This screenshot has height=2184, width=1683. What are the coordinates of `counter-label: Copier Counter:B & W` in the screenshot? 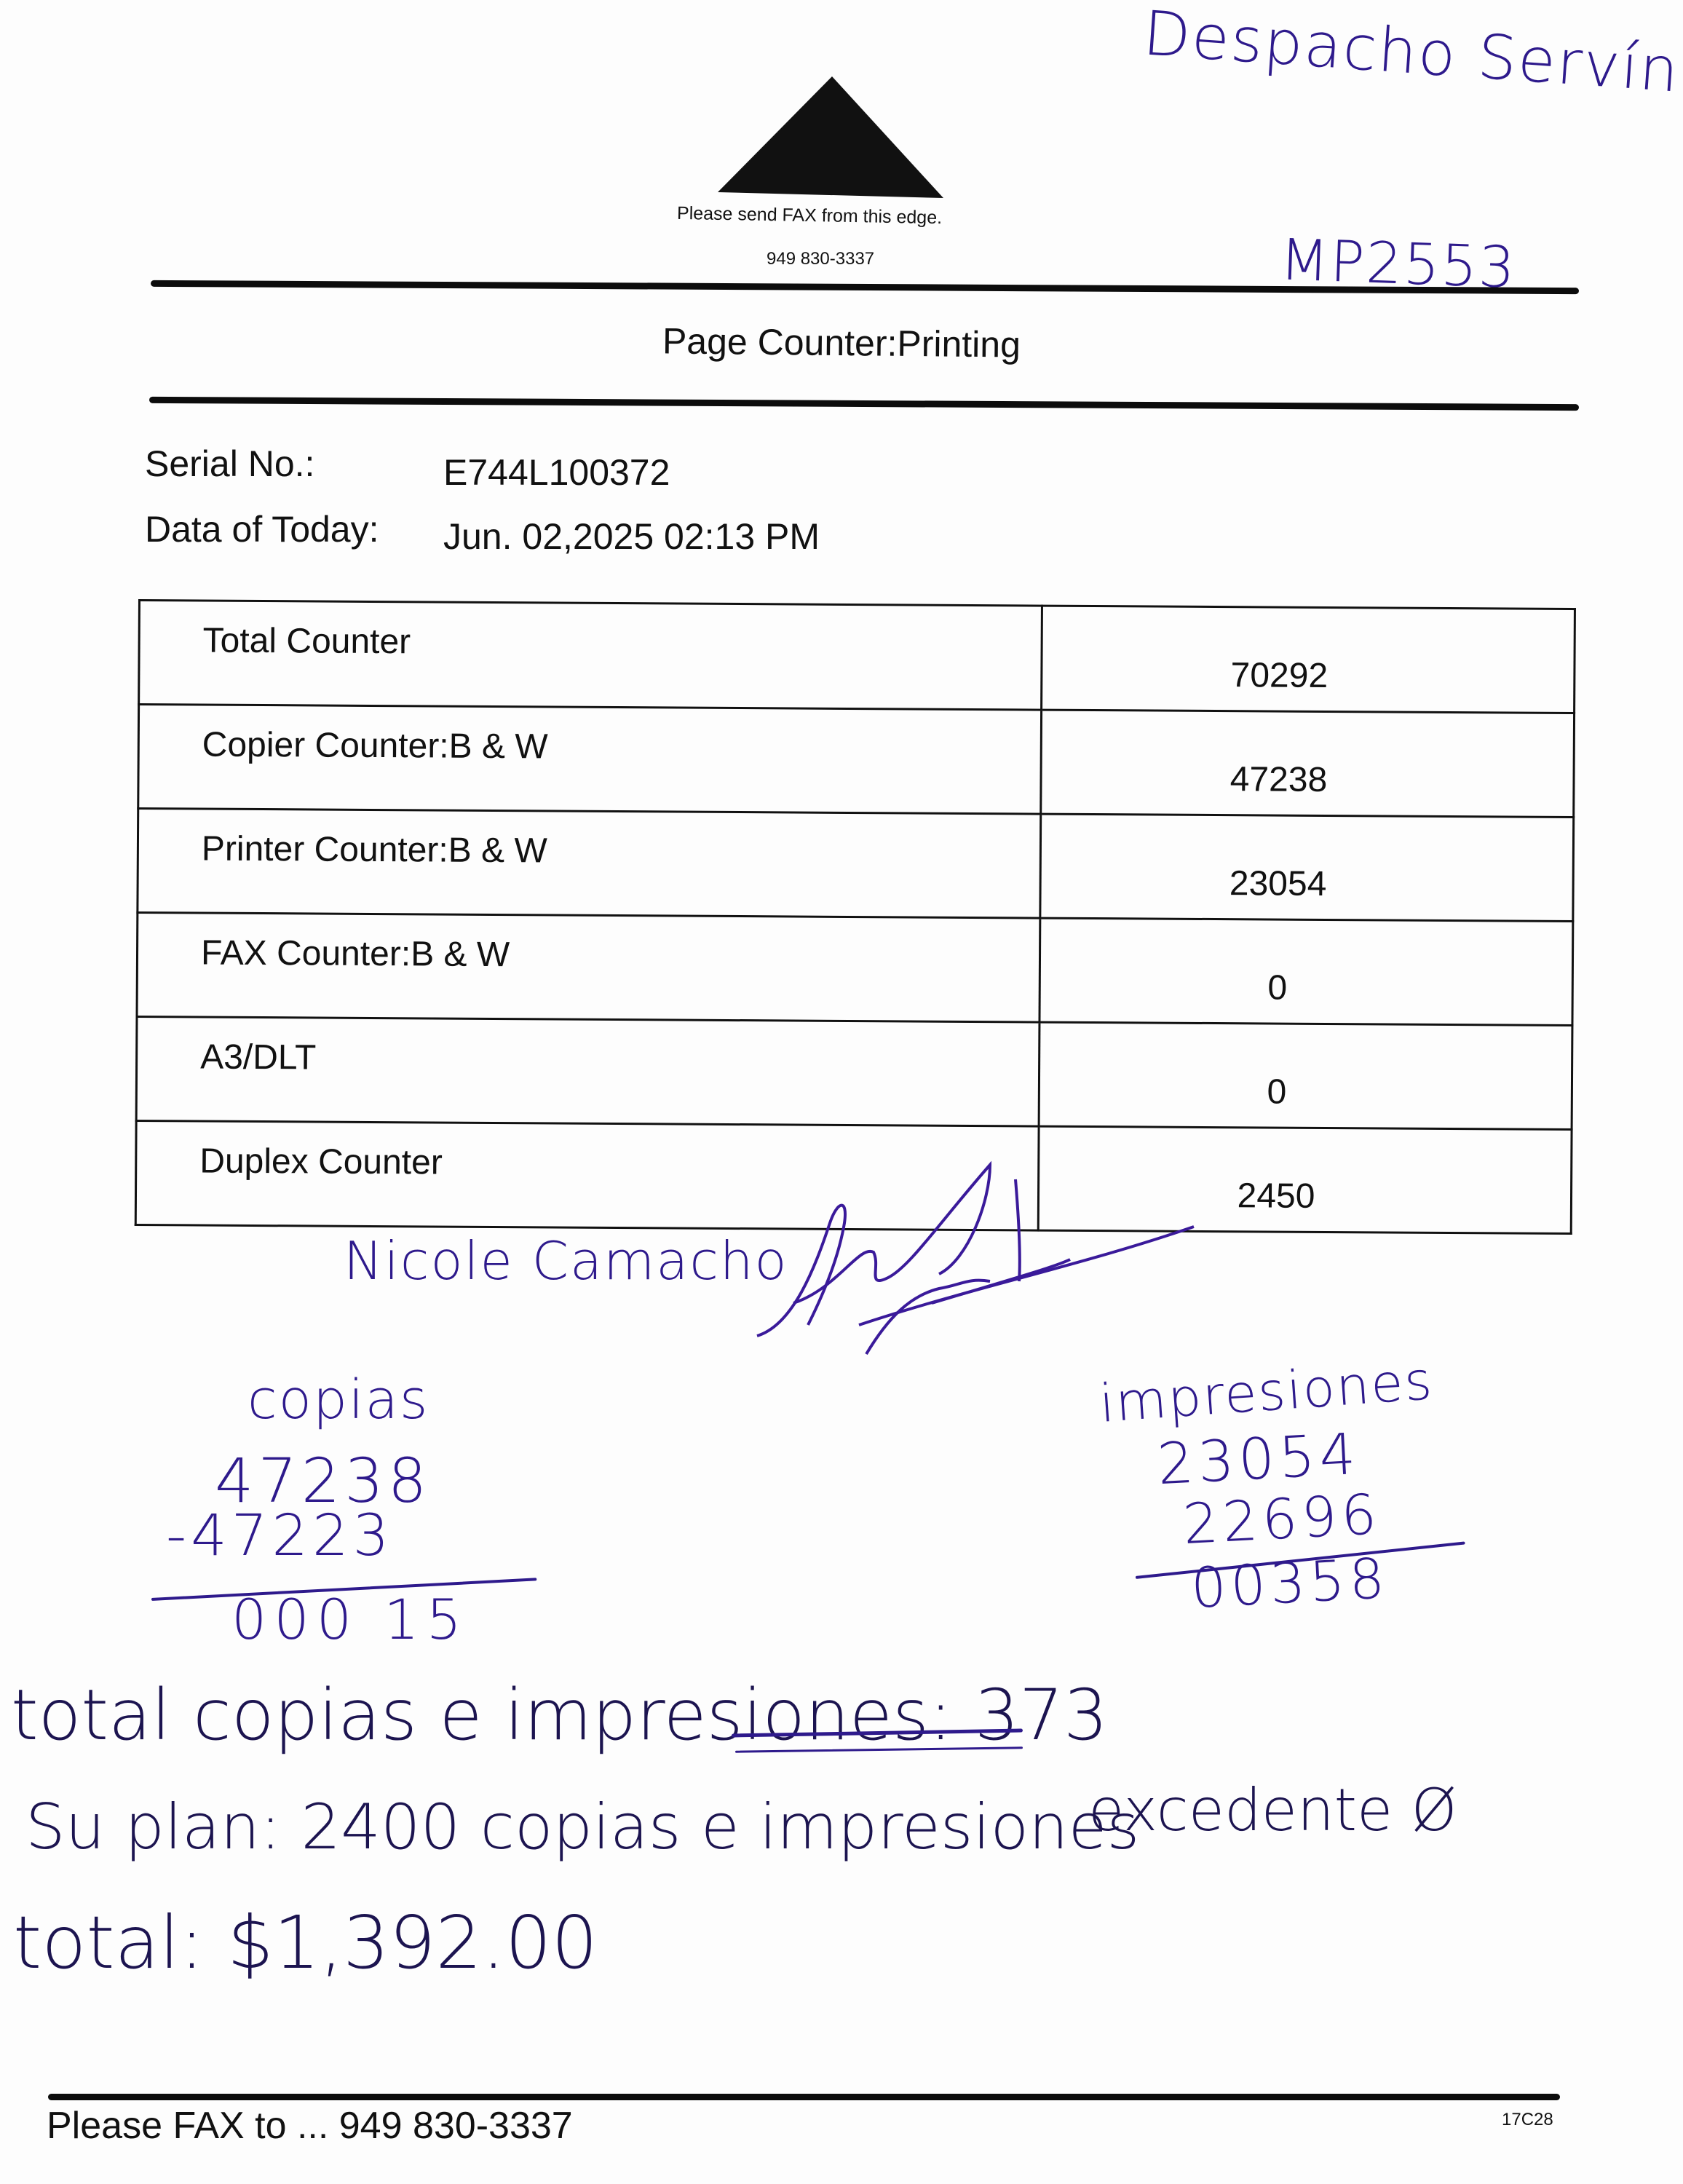 It's located at (590, 759).